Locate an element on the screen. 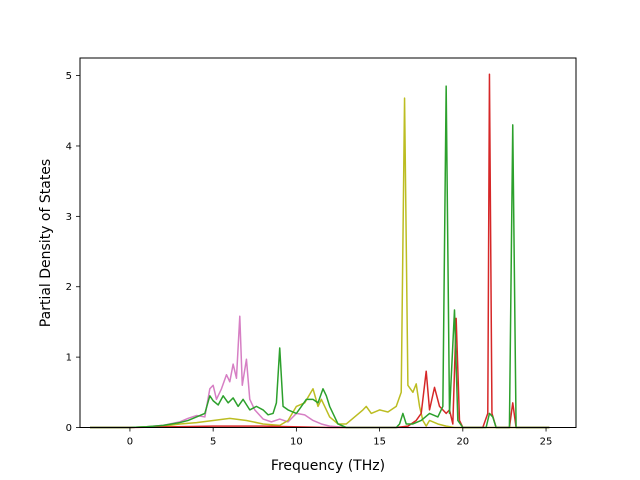 The width and height of the screenshot is (640, 480). y-axis-label: Partial Density of States is located at coordinates (46, 243).